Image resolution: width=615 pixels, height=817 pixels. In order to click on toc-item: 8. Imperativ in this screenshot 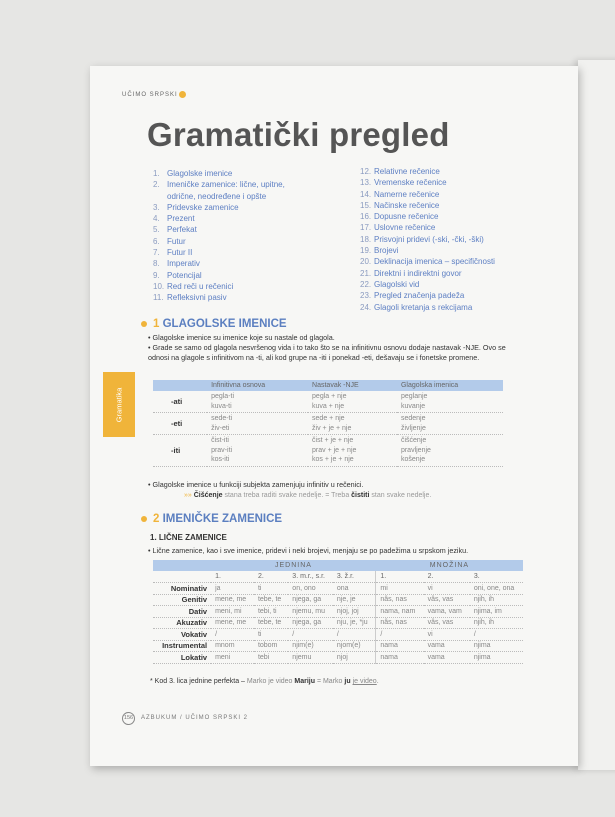, I will do `click(243, 263)`.